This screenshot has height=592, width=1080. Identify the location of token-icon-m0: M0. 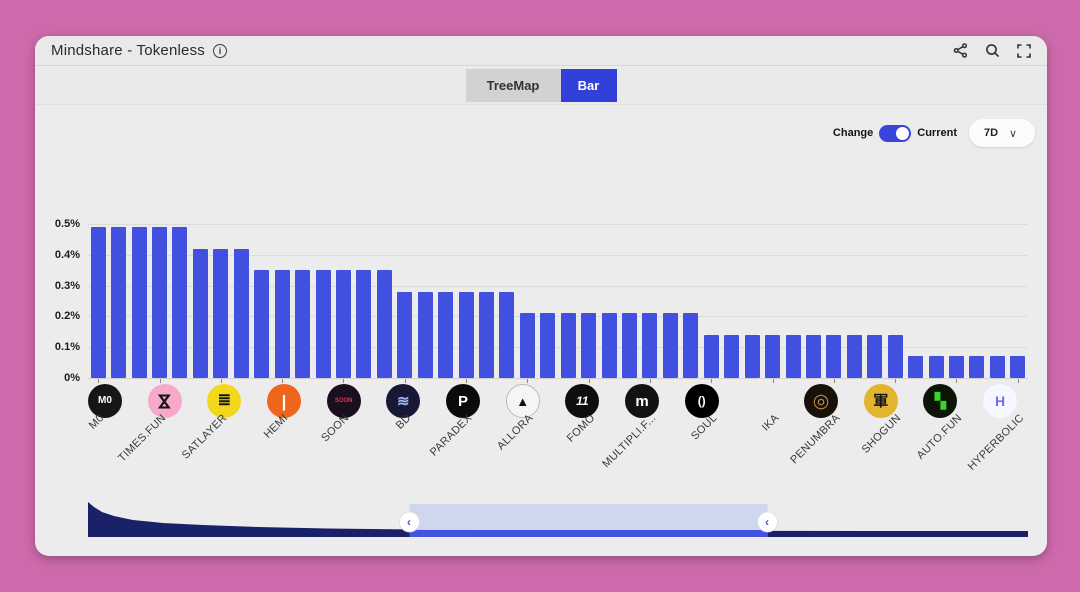
(105, 401).